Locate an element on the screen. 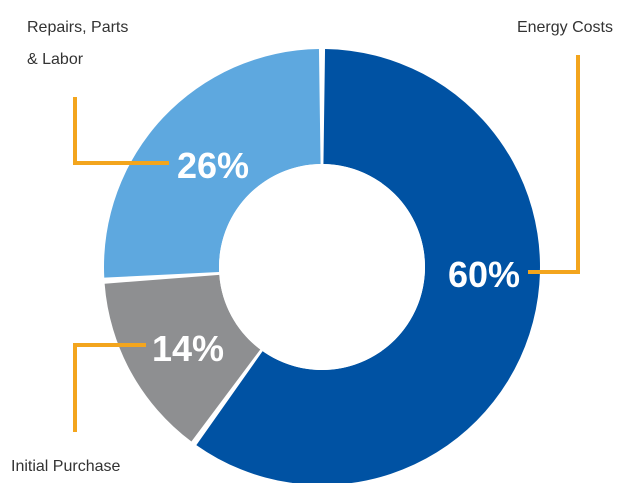  leader-line-initial-purchase is located at coordinates (109, 387).